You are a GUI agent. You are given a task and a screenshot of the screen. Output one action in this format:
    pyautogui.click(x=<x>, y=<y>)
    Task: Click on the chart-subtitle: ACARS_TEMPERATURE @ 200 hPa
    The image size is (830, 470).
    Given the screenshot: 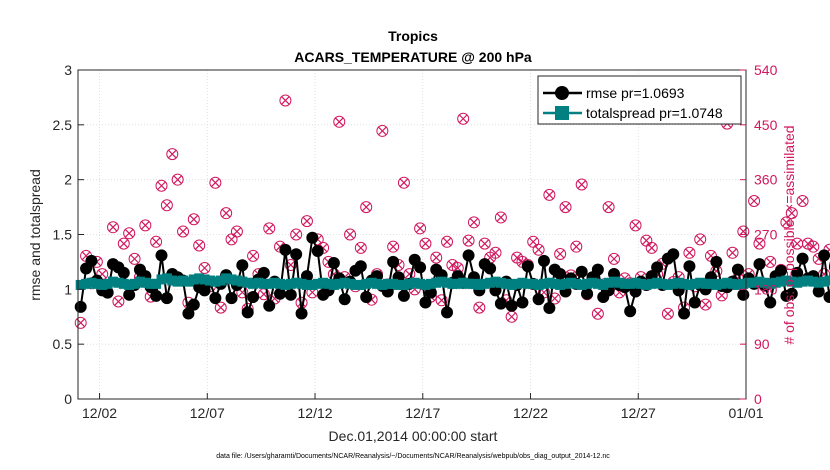 What is the action you would take?
    pyautogui.click(x=413, y=57)
    